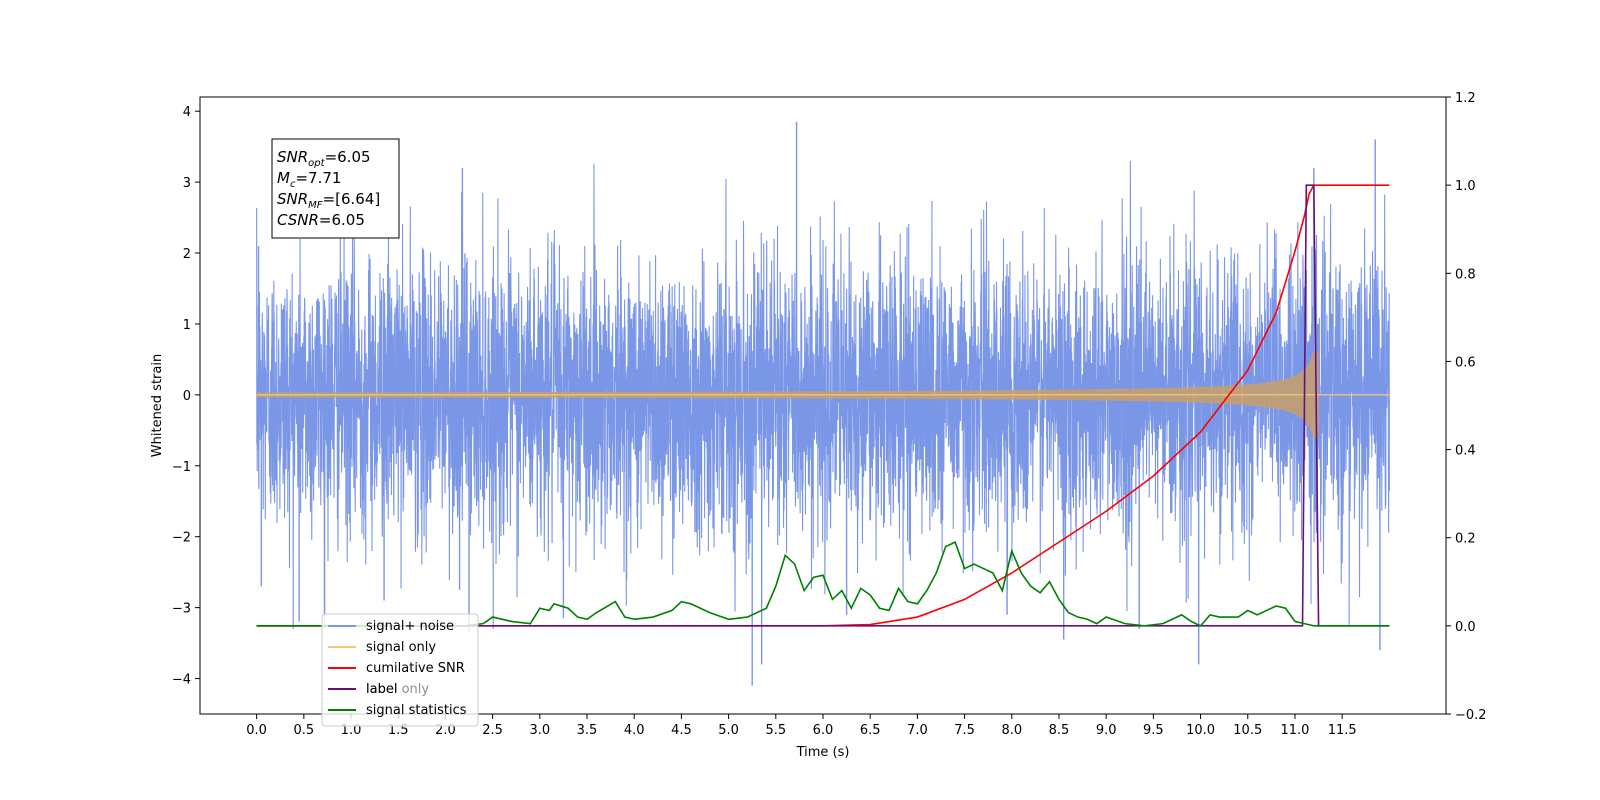  What do you see at coordinates (416, 710) in the screenshot?
I see `legend-entry-label: signal statistics` at bounding box center [416, 710].